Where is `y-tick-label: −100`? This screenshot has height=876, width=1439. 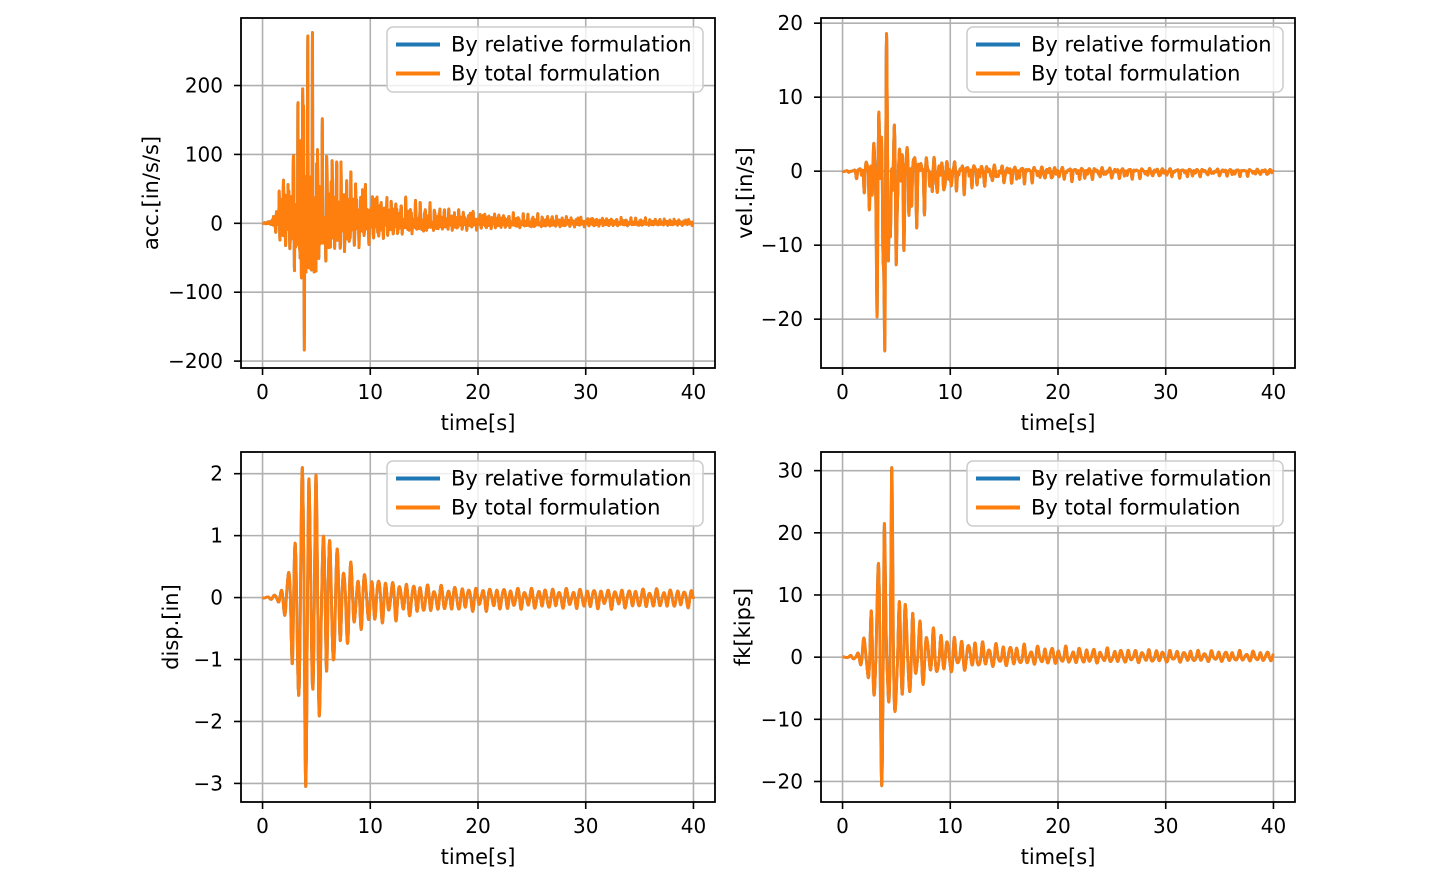 y-tick-label: −100 is located at coordinates (195, 292).